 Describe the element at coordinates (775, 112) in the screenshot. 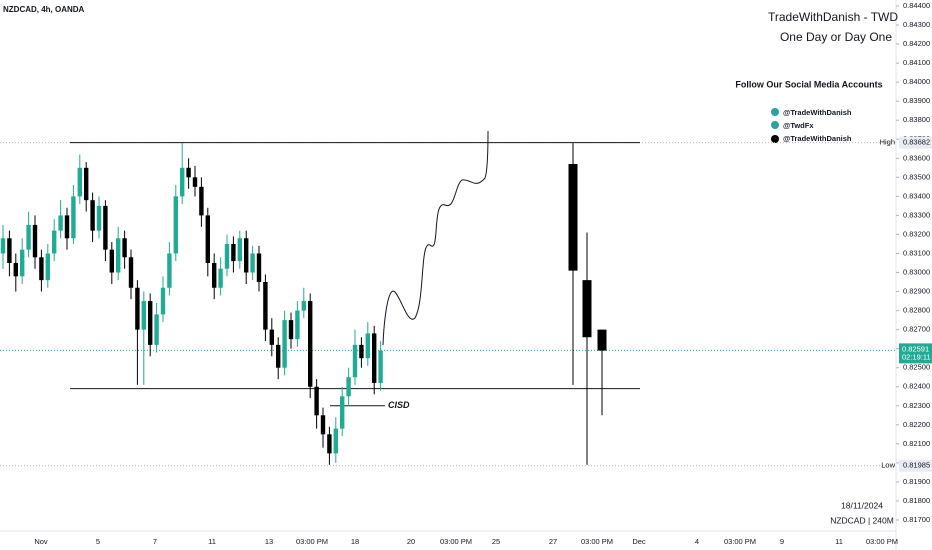

I see `twitter-icon` at that location.